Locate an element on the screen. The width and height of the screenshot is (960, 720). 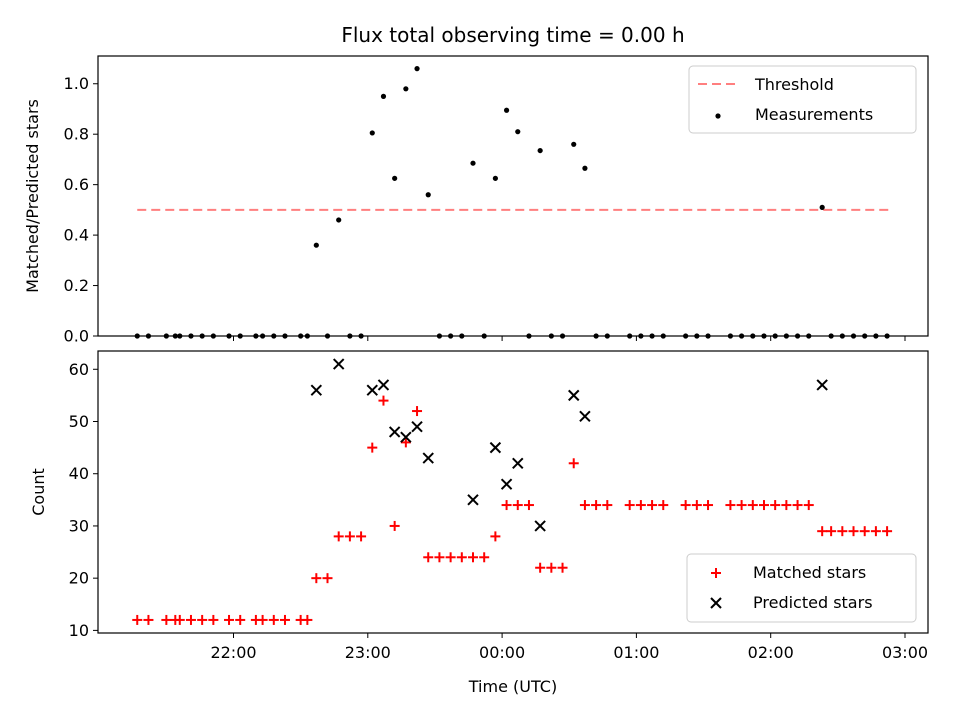
legend-threshold-label: Threshold is located at coordinates (794, 84).